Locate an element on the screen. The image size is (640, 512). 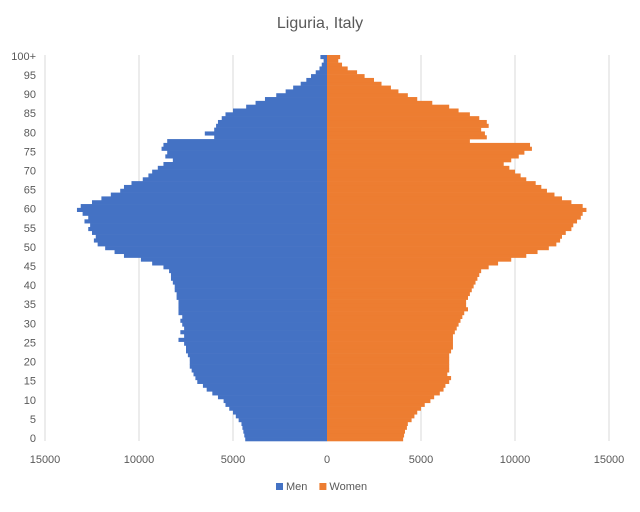
y-tick-label: 55 is located at coordinates (30, 229).